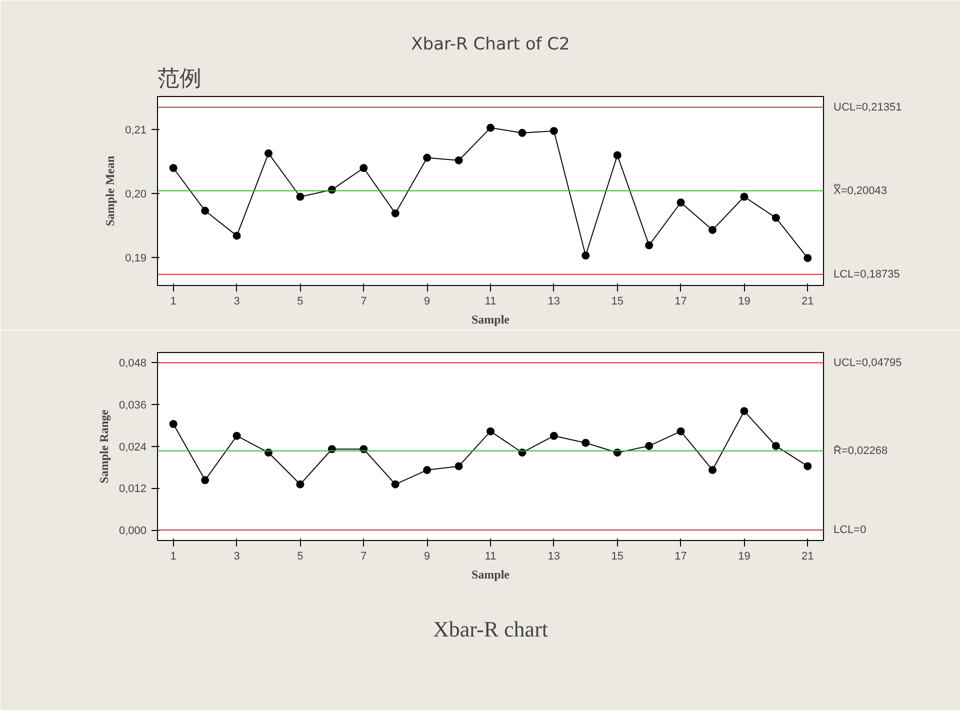 The image size is (960, 720). What do you see at coordinates (110, 191) in the screenshot?
I see `y-axis-title: Sample Mean` at bounding box center [110, 191].